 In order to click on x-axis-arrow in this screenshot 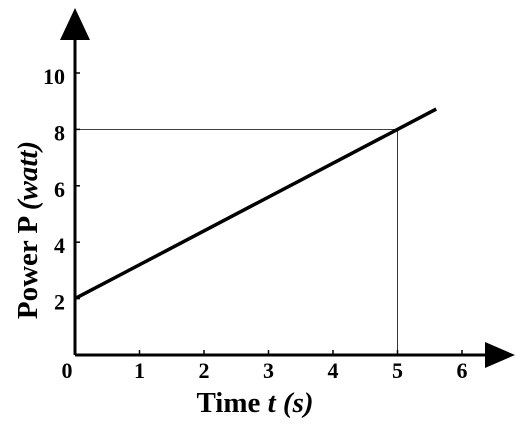, I will do `click(500, 355)`.